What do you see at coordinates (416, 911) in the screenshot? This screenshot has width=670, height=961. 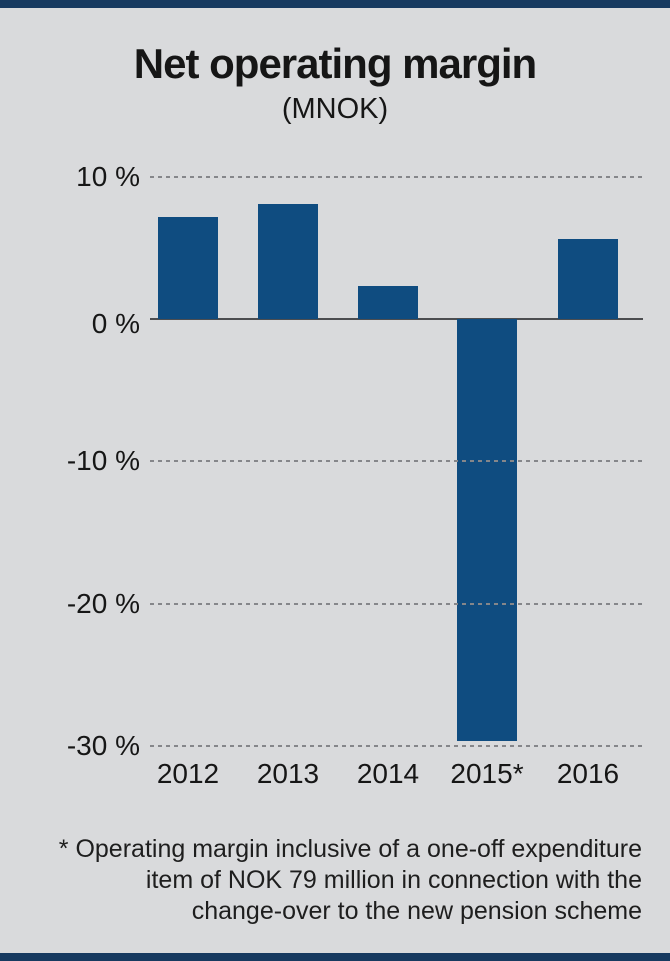 I see `footnote-line: change-over to the new pension scheme` at bounding box center [416, 911].